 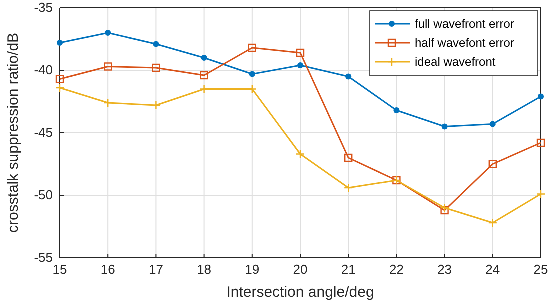 What do you see at coordinates (464, 43) in the screenshot?
I see `legend-label: half wavefont error` at bounding box center [464, 43].